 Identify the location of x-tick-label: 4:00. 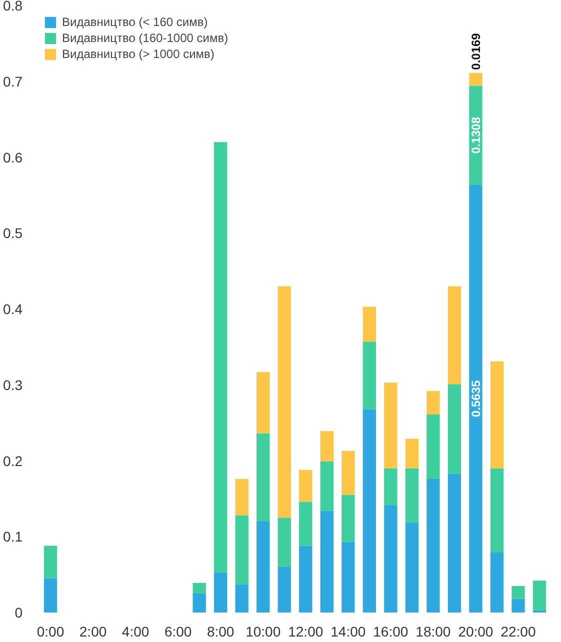
(136, 632).